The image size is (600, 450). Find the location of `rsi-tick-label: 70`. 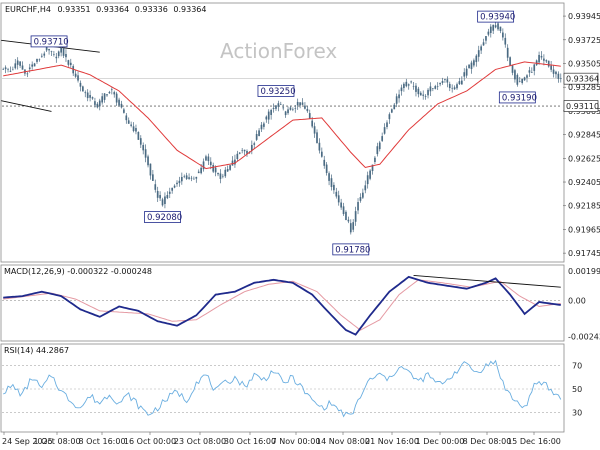

rsi-tick-label: 70 is located at coordinates (577, 366).